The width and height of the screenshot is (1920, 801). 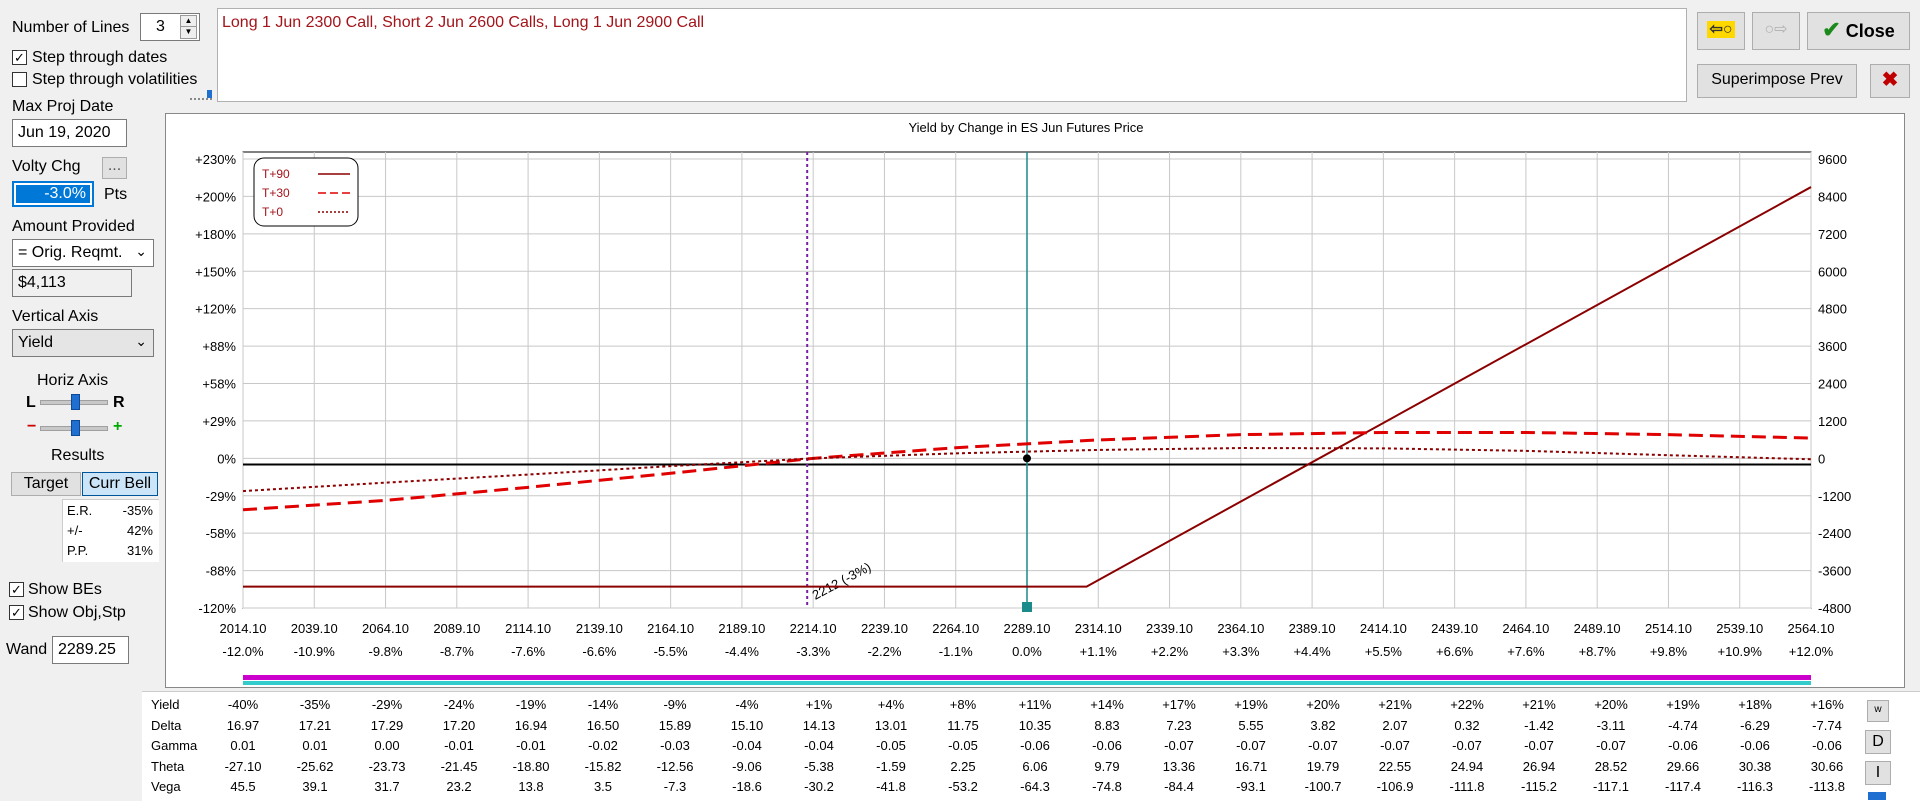 I want to click on back-arrow-icon: ⇦○, so click(x=1721, y=29).